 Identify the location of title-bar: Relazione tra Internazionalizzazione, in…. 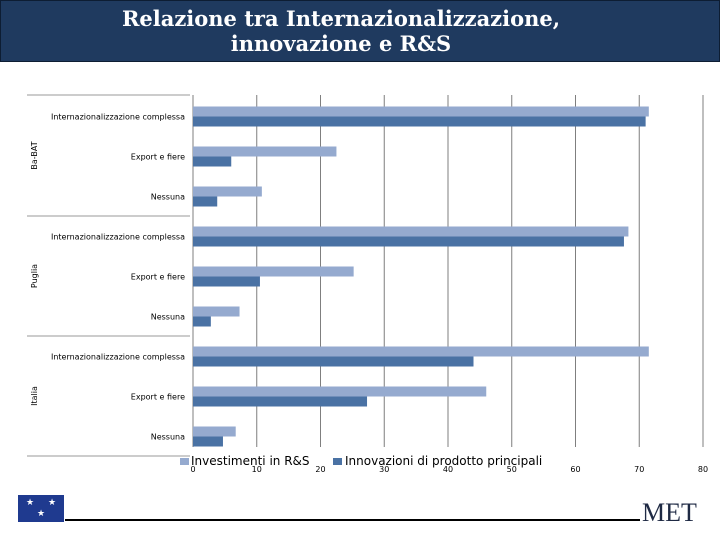
(360, 31).